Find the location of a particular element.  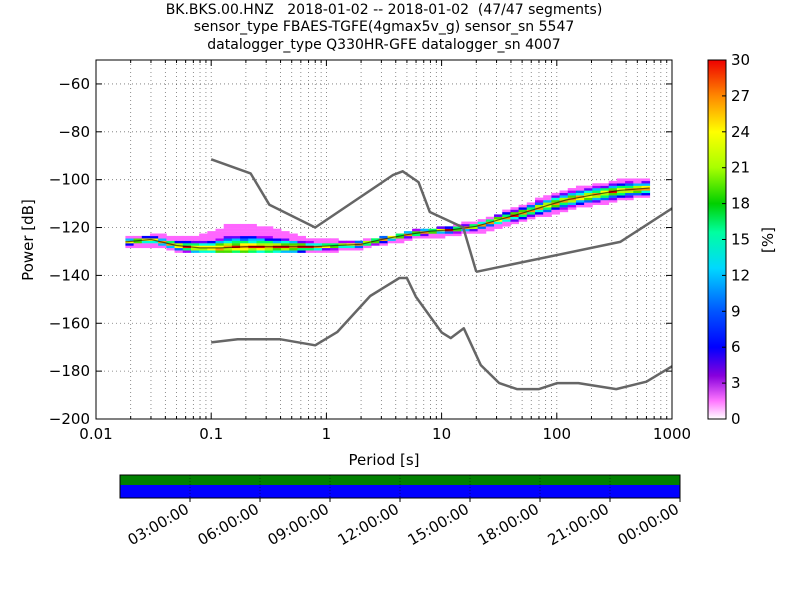

y-tick-label: −60 is located at coordinates (74, 84).